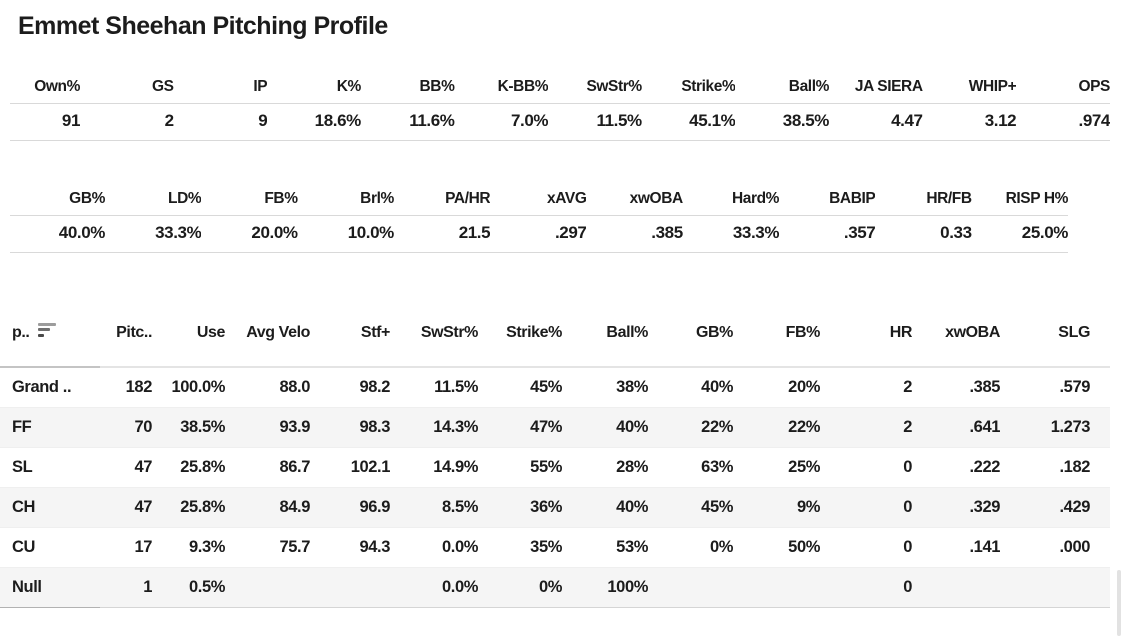  I want to click on summary-1-header-6: SwStr%, so click(595, 91).